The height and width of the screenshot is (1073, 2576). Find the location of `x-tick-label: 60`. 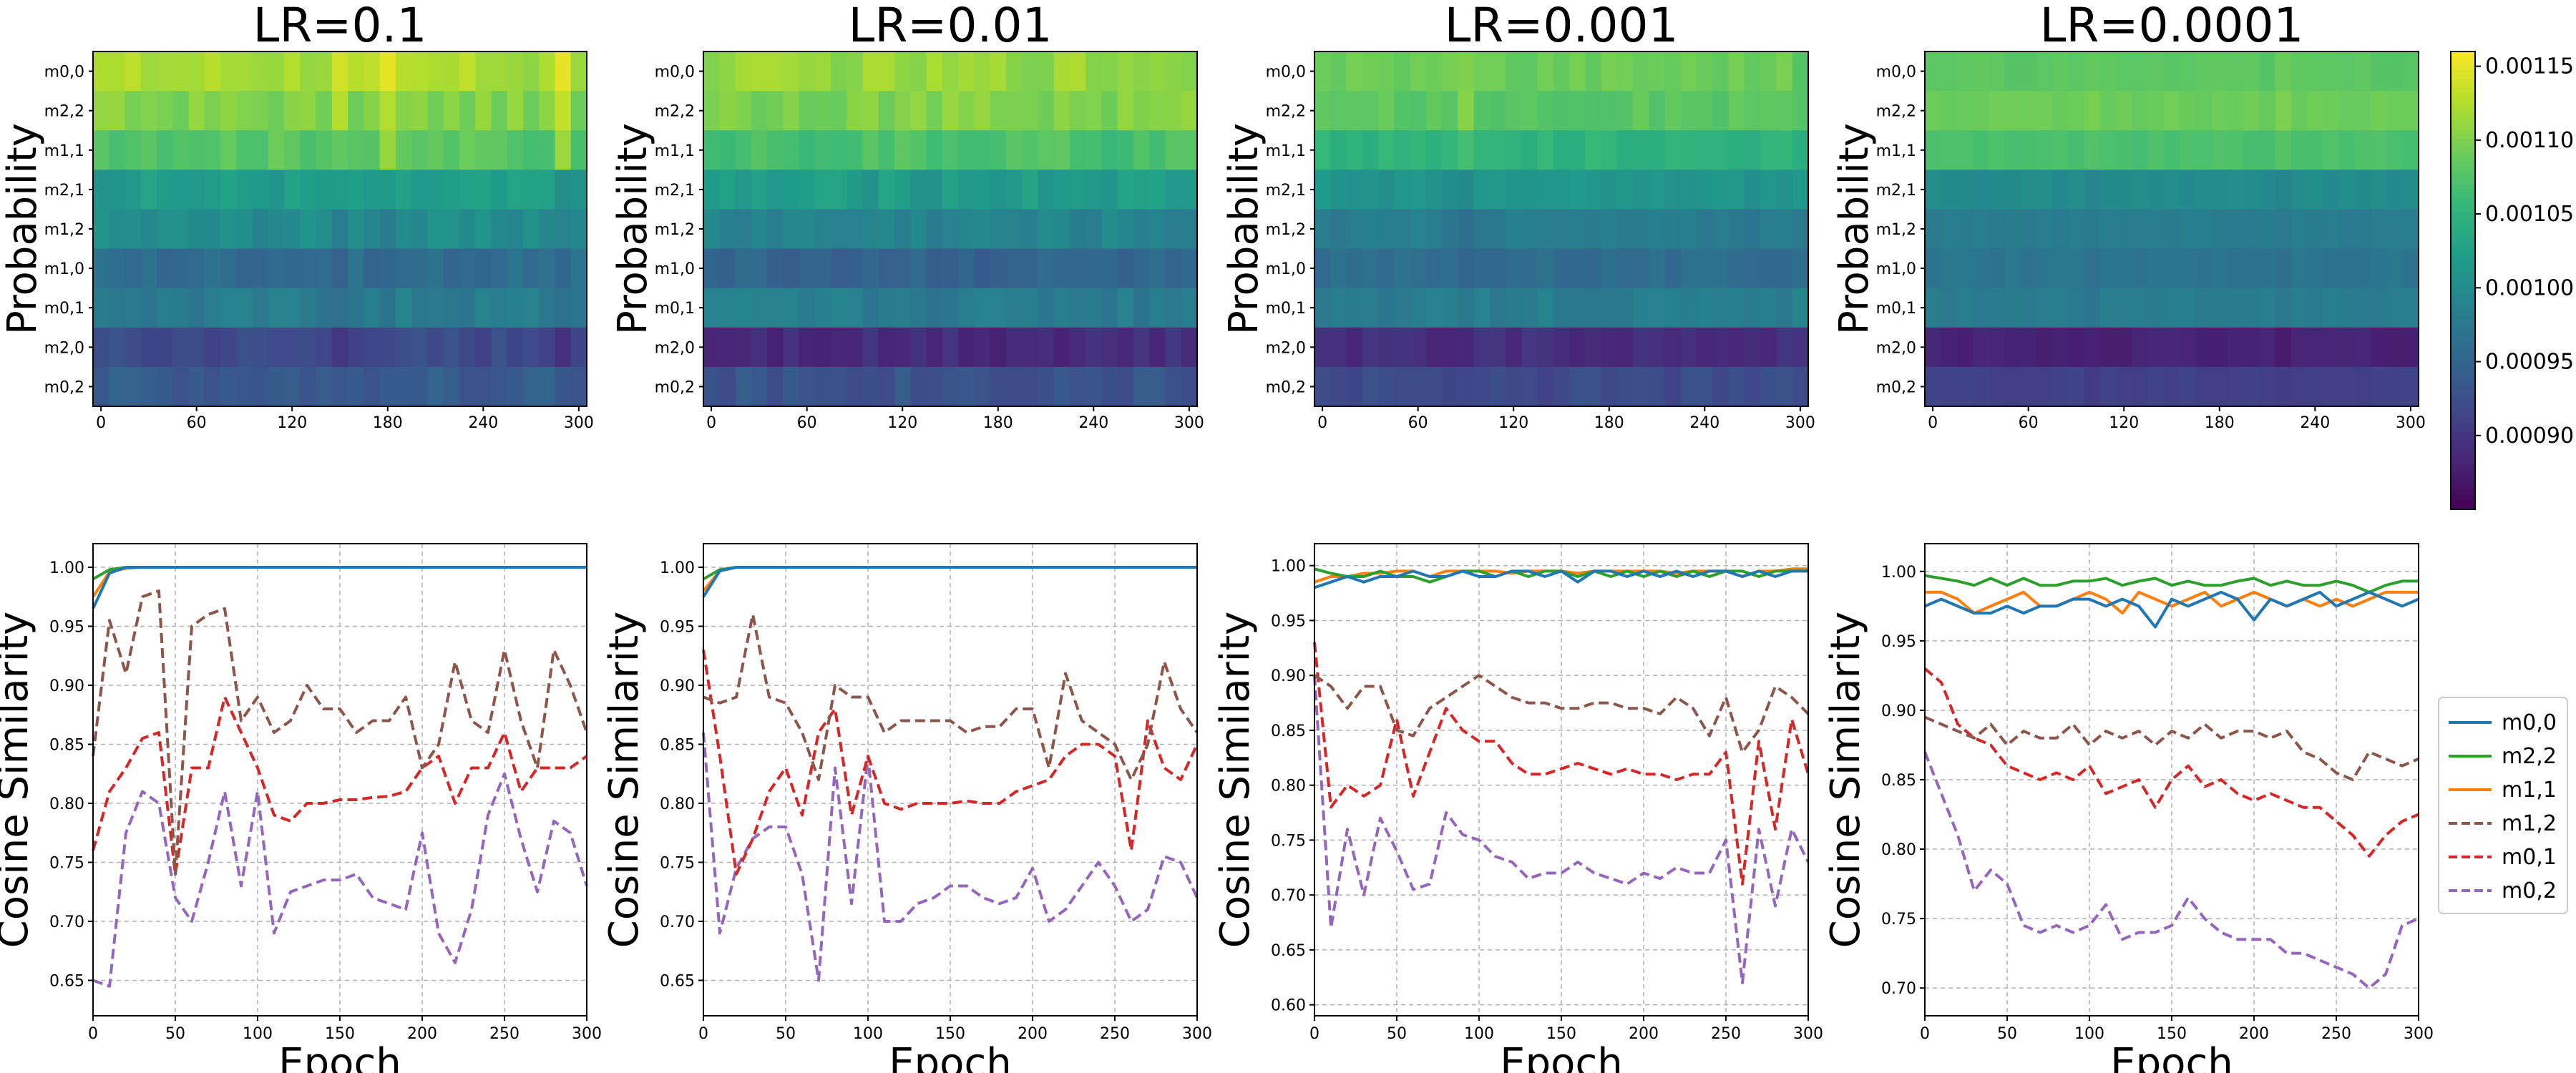

x-tick-label: 60 is located at coordinates (197, 423).